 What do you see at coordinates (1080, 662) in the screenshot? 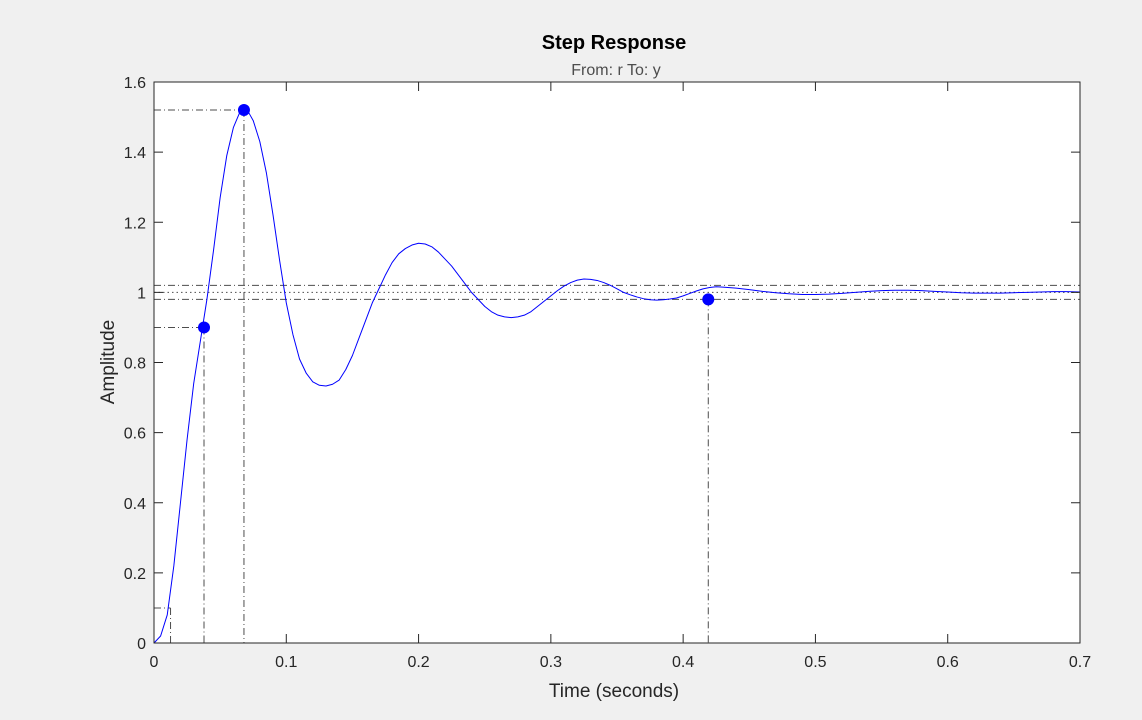
I see `x-tick-label: 0.7` at bounding box center [1080, 662].